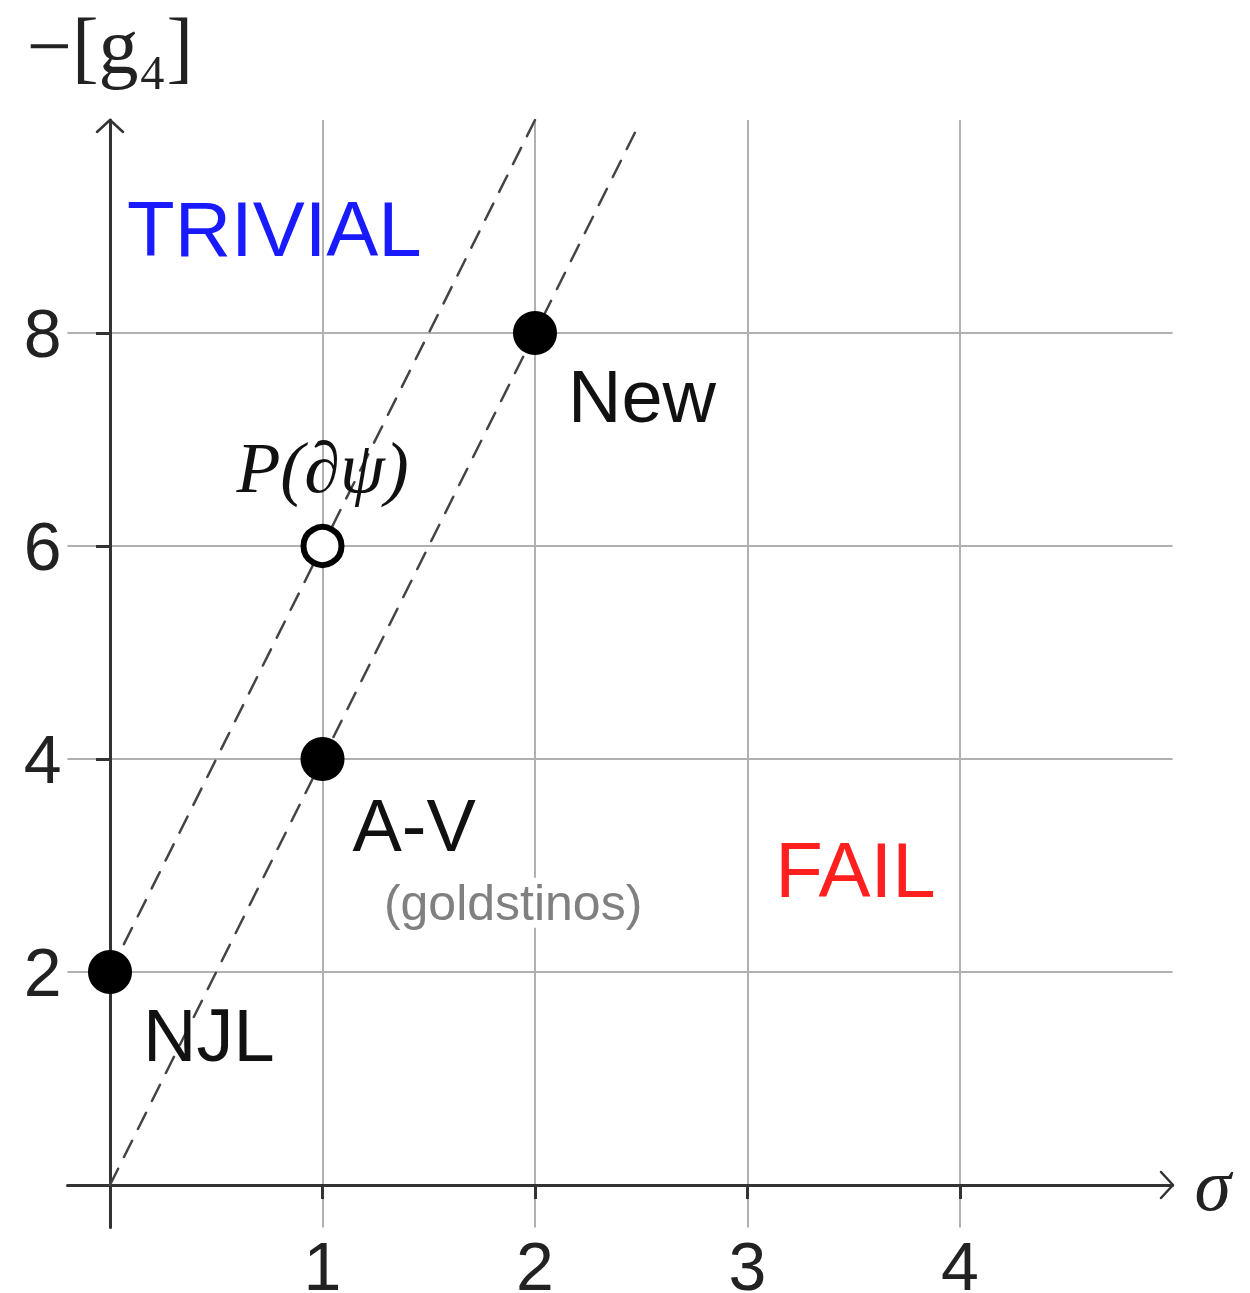 The height and width of the screenshot is (1293, 1250). I want to click on y-tick-label: 6, so click(42, 546).